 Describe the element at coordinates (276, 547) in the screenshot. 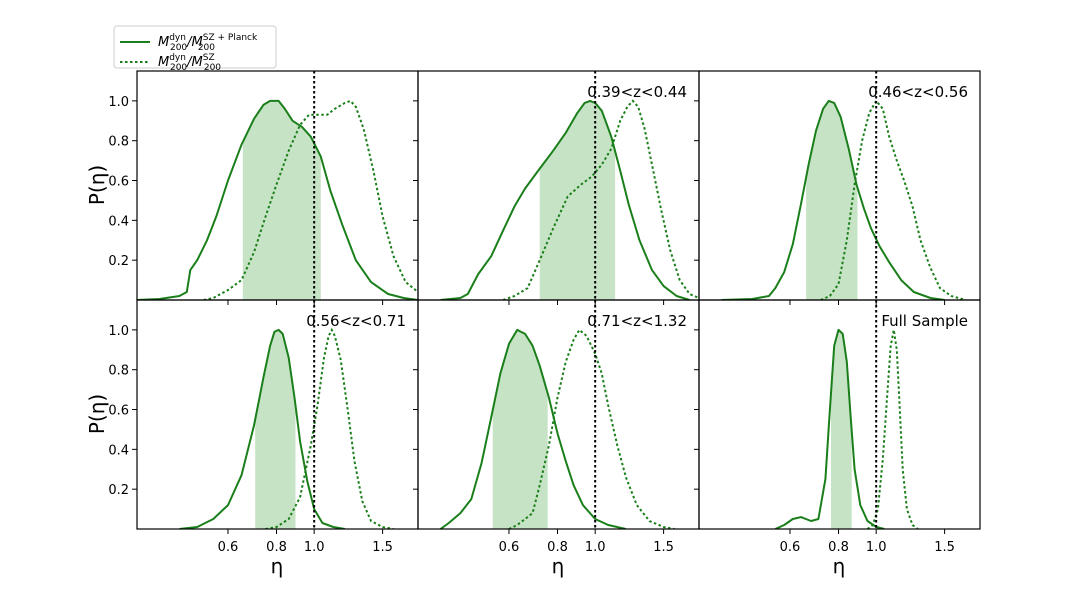

I see `x-tick-label-1-2: 0.8` at that location.